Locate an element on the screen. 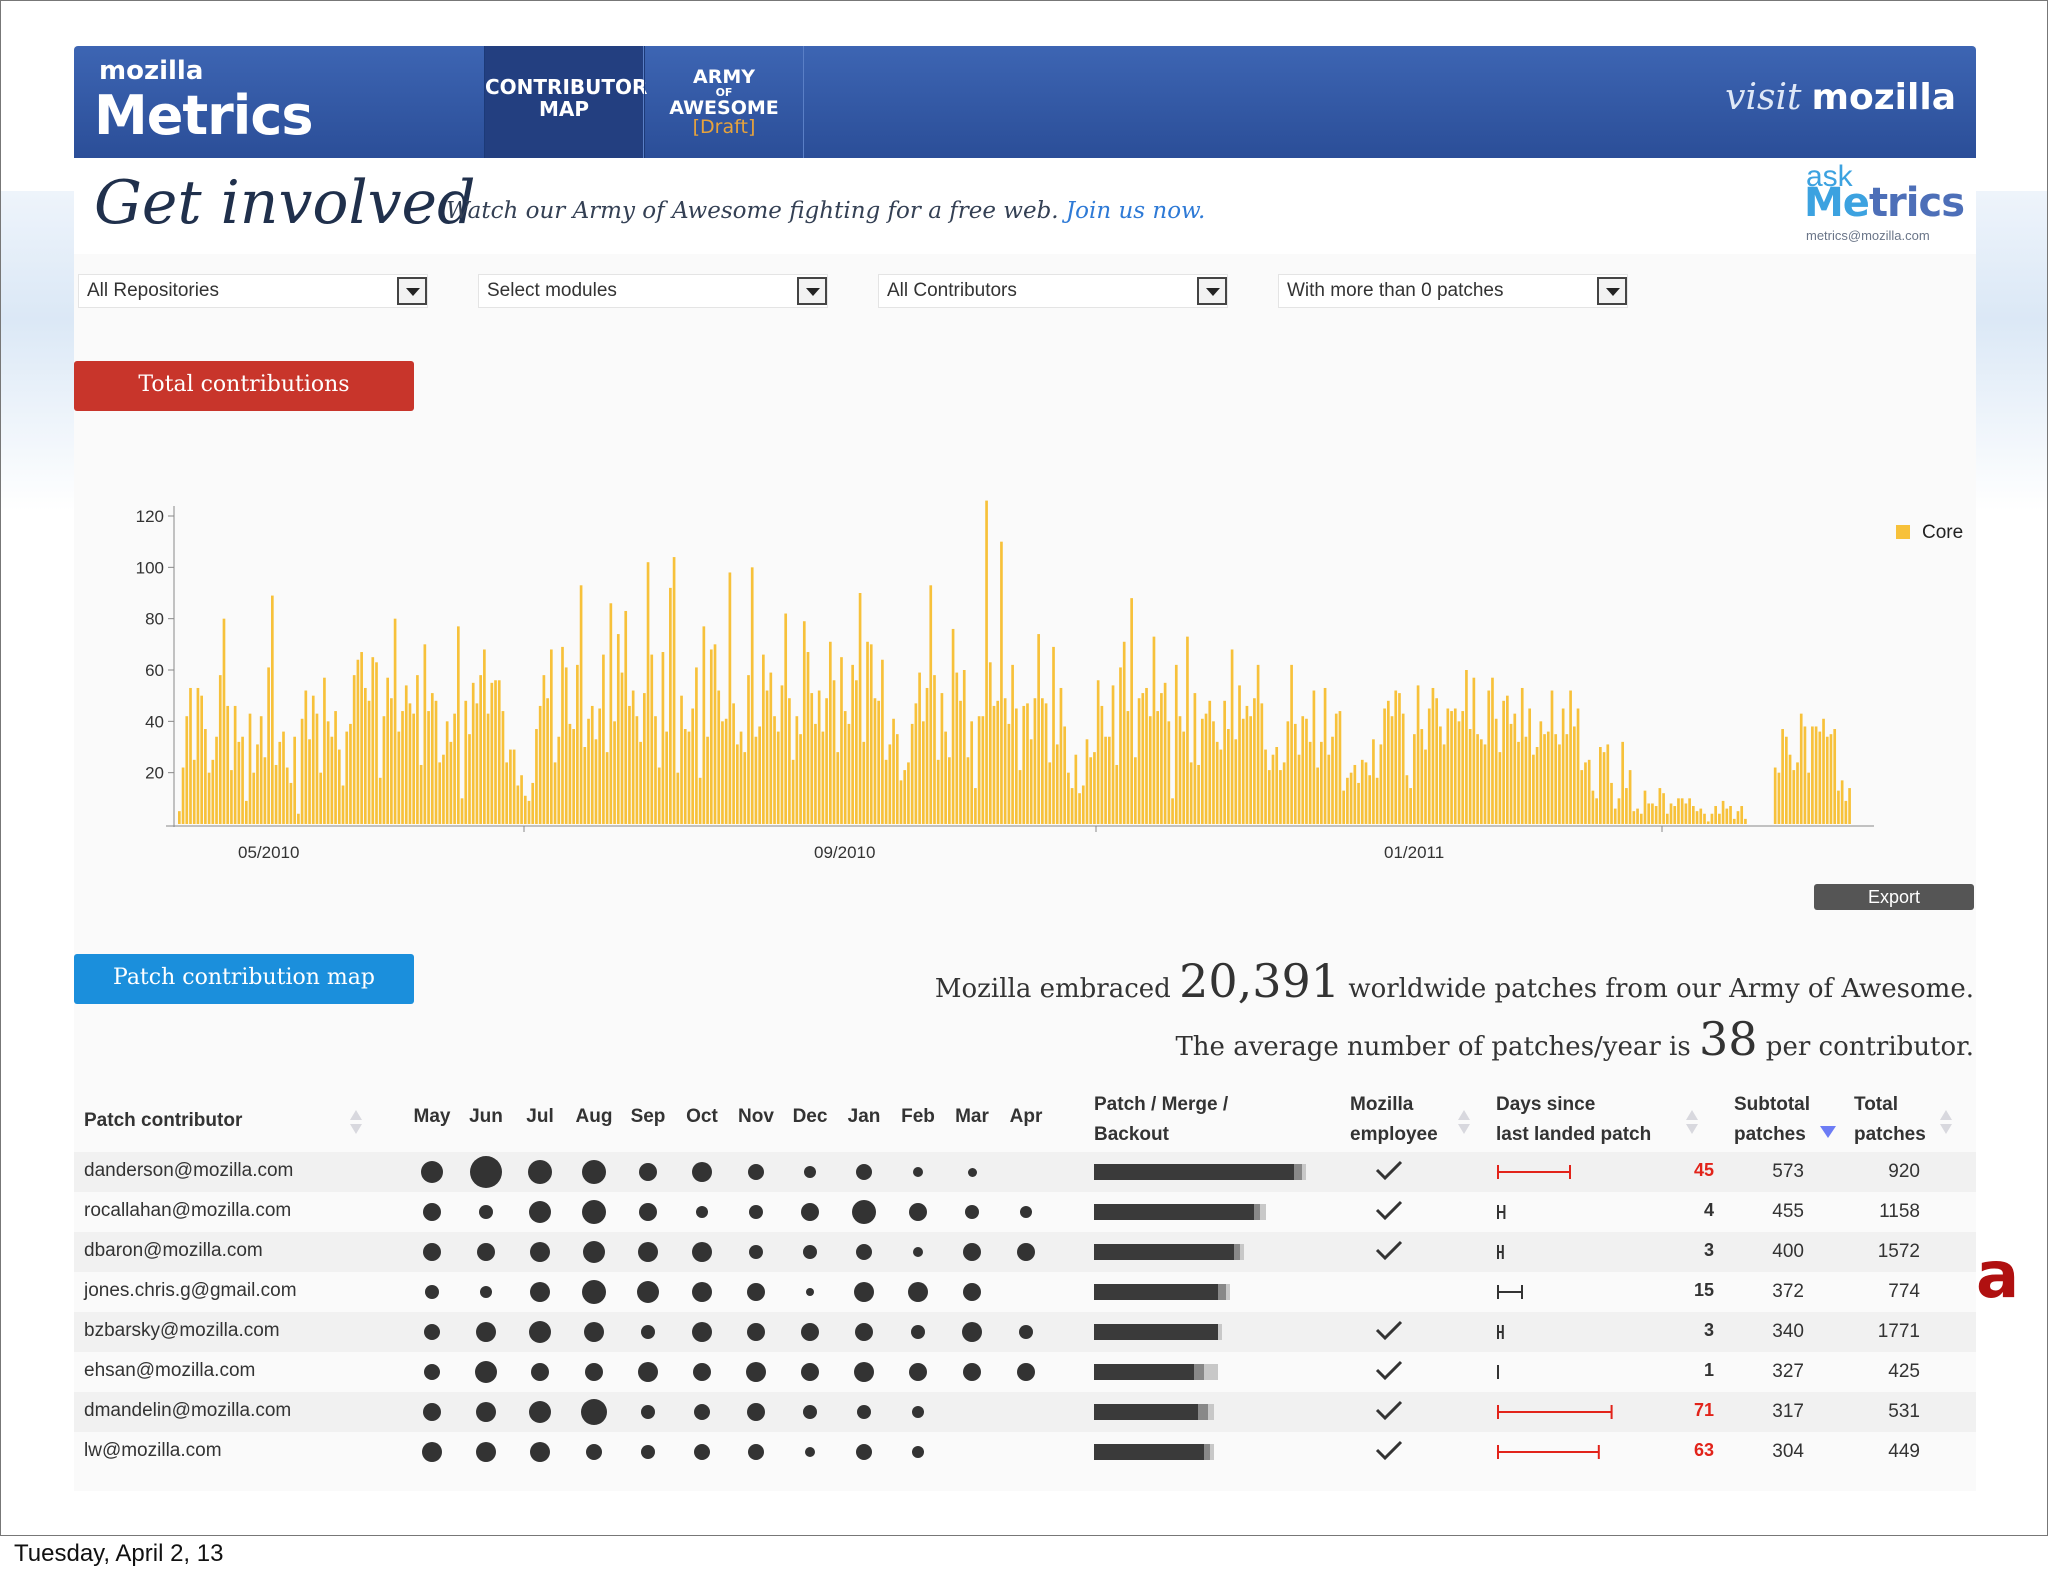 This screenshot has height=1576, width=2048. modules-select: Select modules is located at coordinates (653, 291).